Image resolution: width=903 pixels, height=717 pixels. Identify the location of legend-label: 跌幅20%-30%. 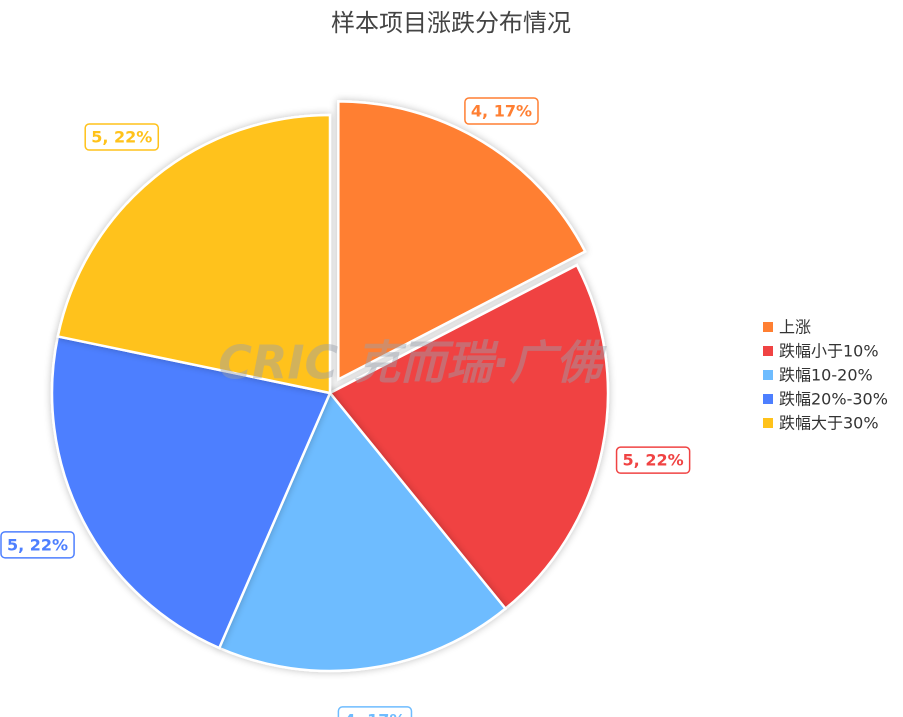
(833, 399).